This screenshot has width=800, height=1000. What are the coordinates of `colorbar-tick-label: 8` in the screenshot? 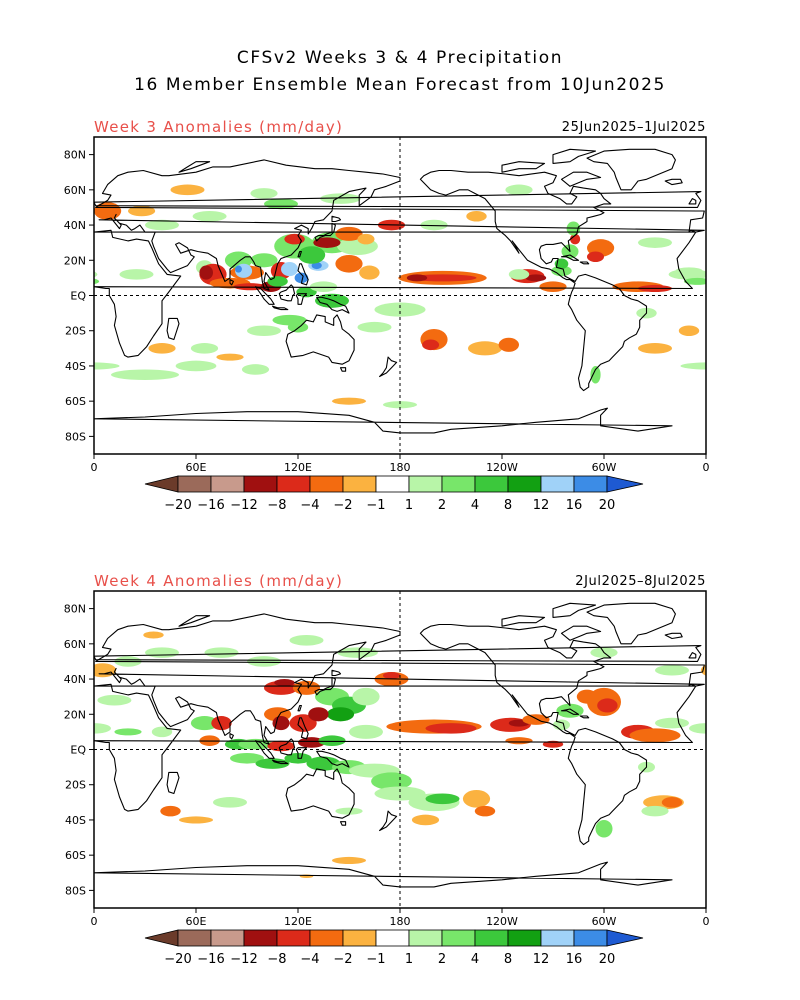 It's located at (508, 505).